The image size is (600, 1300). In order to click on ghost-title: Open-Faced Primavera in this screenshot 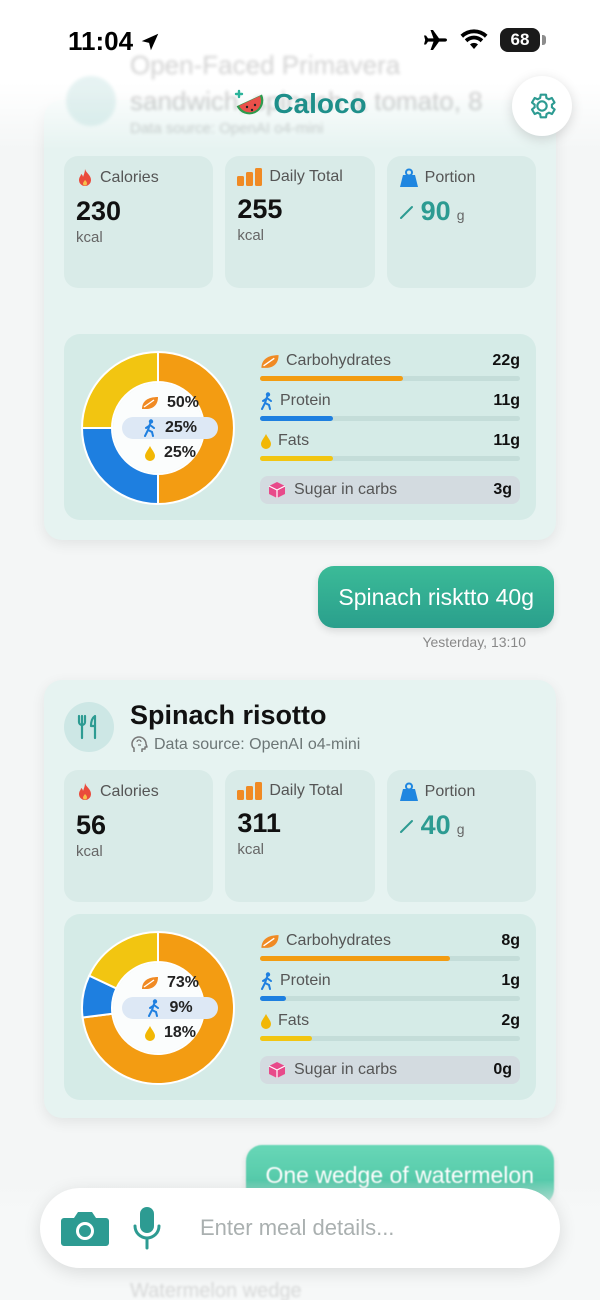, I will do `click(265, 65)`.